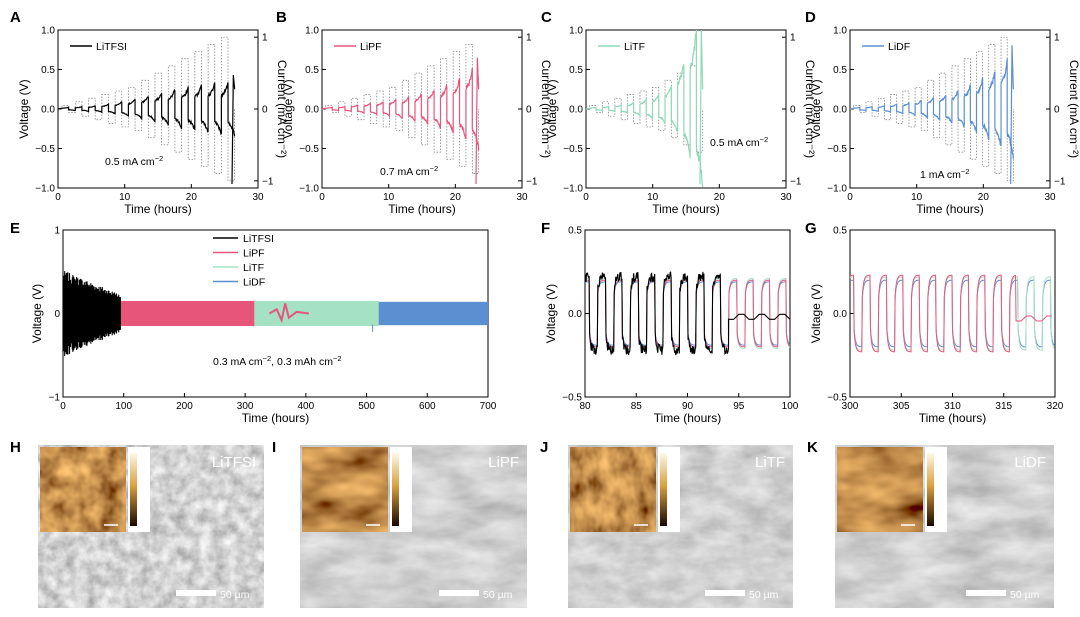  What do you see at coordinates (810, 17) in the screenshot?
I see `panel-label: D` at bounding box center [810, 17].